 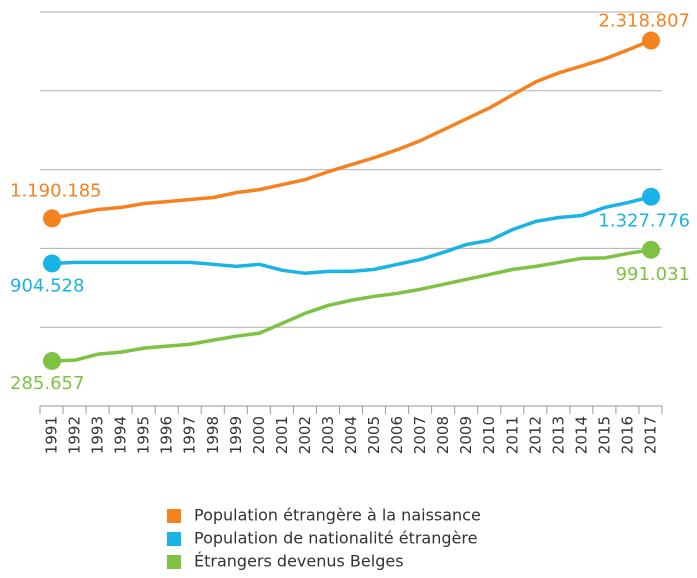 I want to click on x-tick-label: 2003, so click(x=328, y=435).